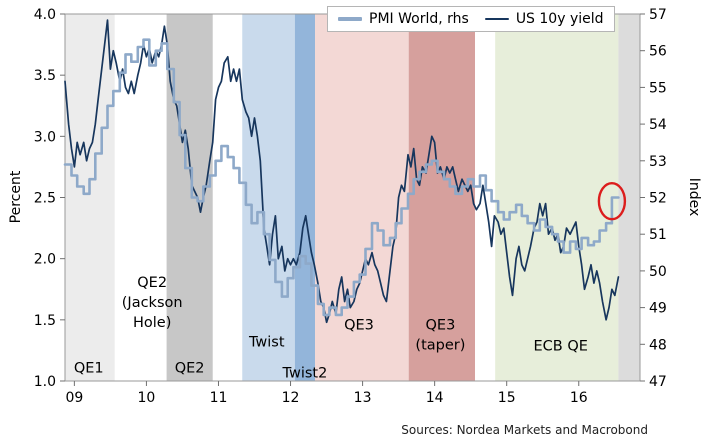 This screenshot has width=710, height=448. Describe the element at coordinates (435, 398) in the screenshot. I see `x-tick-label: 14` at that location.